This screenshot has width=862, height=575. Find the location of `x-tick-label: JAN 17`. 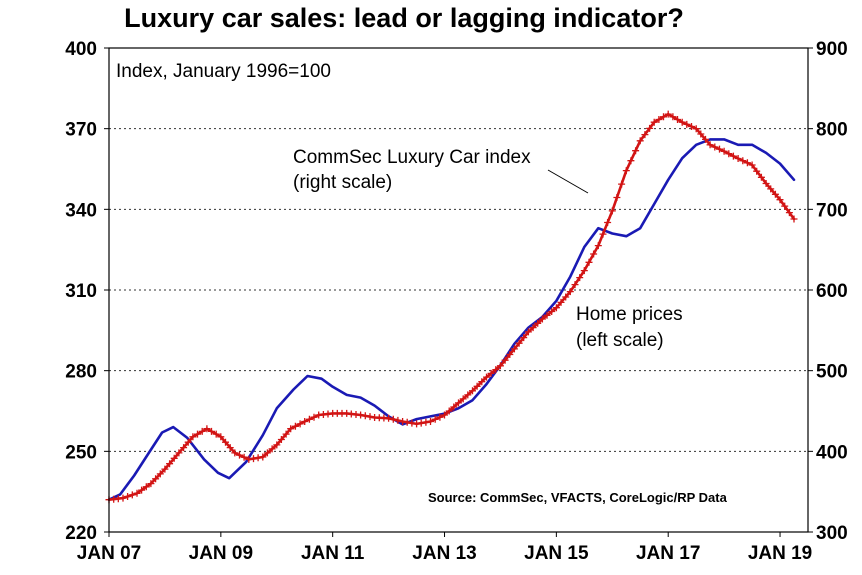

x-tick-label: JAN 17 is located at coordinates (668, 553).